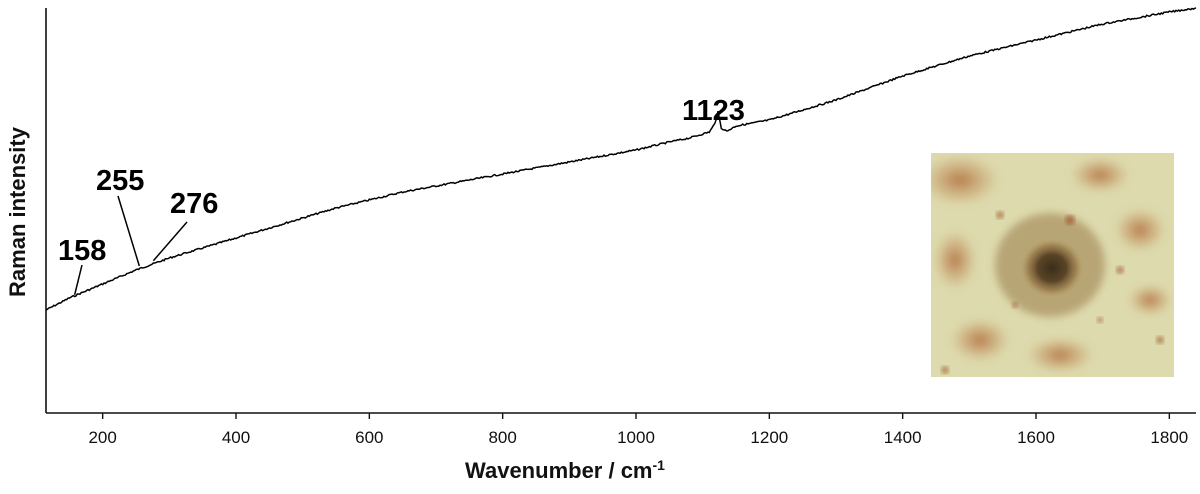 Image resolution: width=1200 pixels, height=494 pixels. What do you see at coordinates (565, 470) in the screenshot?
I see `x-axis-title: Wavenumber / cm-1` at bounding box center [565, 470].